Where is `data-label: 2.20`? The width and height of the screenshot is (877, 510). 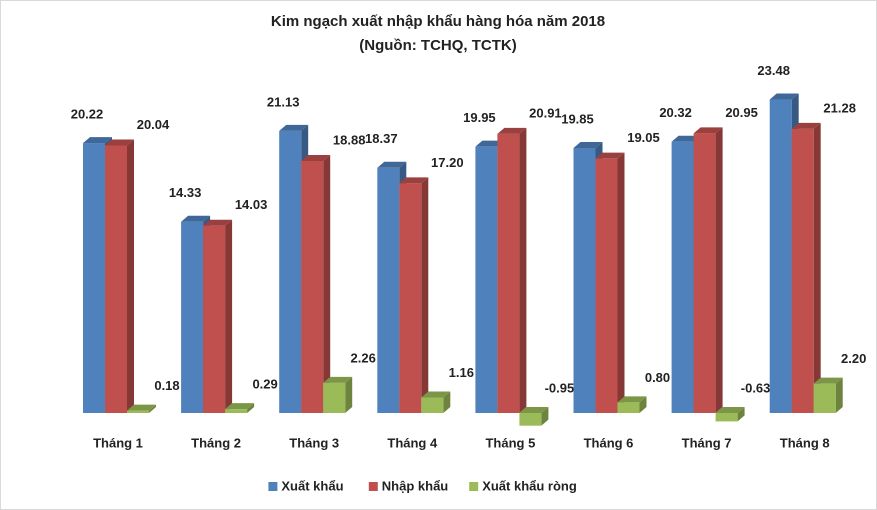
data-label: 2.20 is located at coordinates (853, 358).